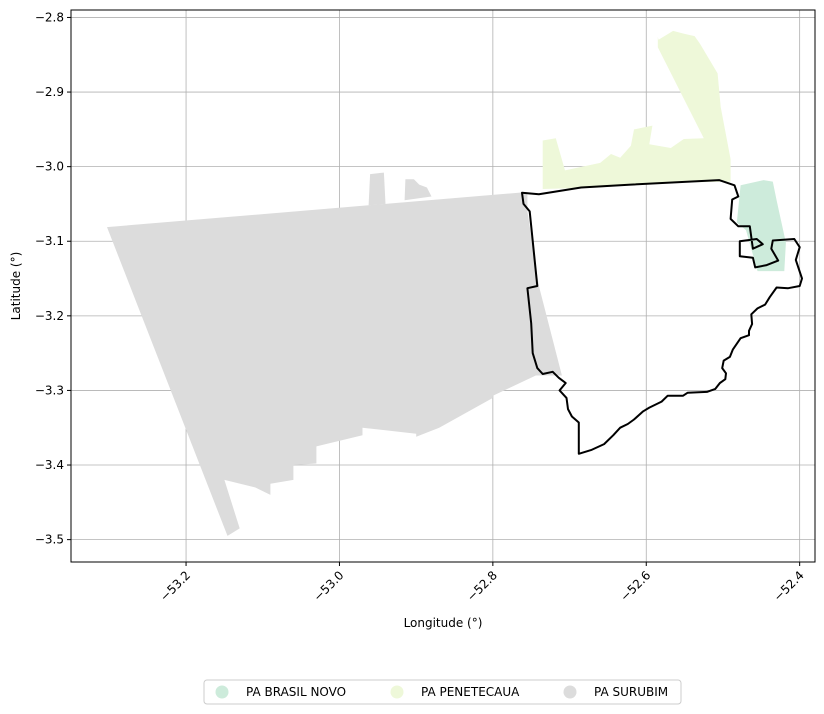  What do you see at coordinates (49, 92) in the screenshot?
I see `y-tick-label-1: −2.9` at bounding box center [49, 92].